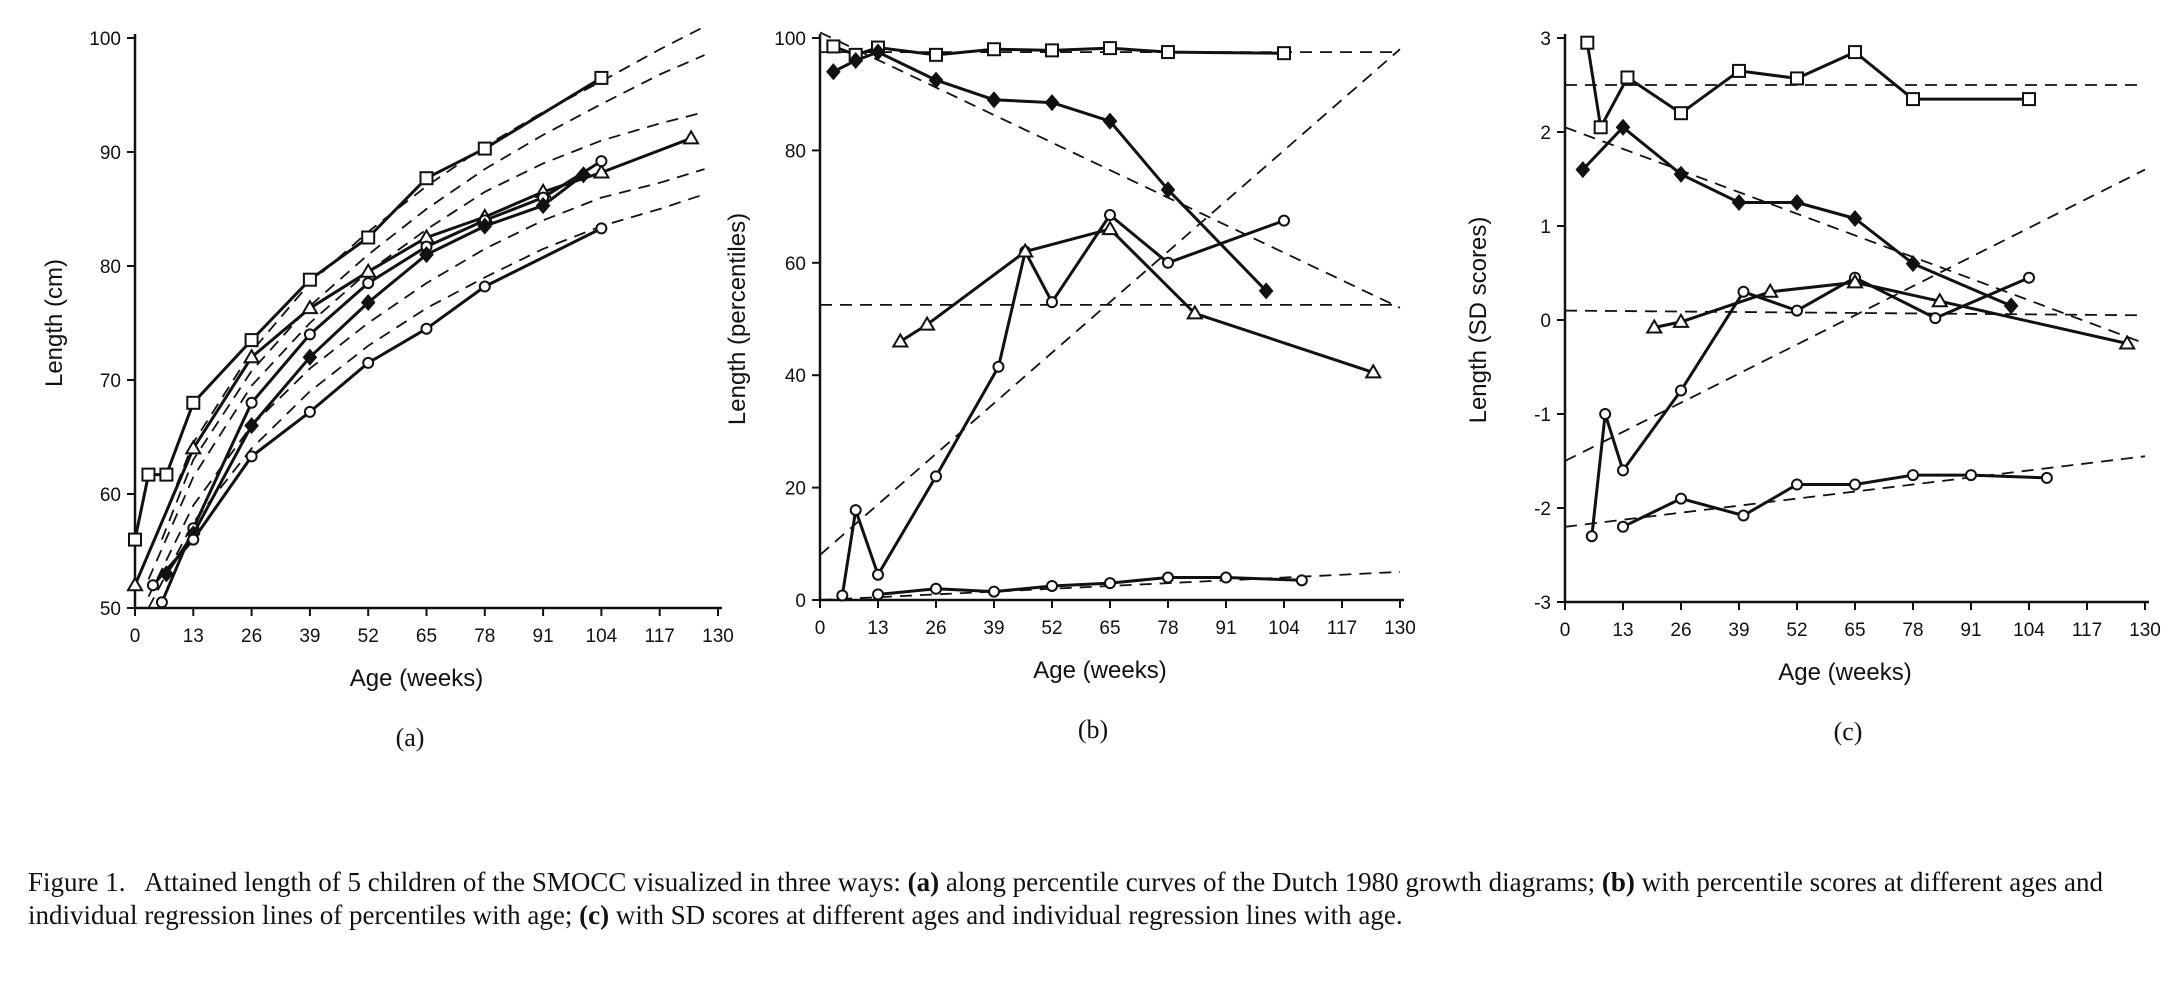 This screenshot has height=988, width=2174. I want to click on x-tick-label: 130, so click(1400, 628).